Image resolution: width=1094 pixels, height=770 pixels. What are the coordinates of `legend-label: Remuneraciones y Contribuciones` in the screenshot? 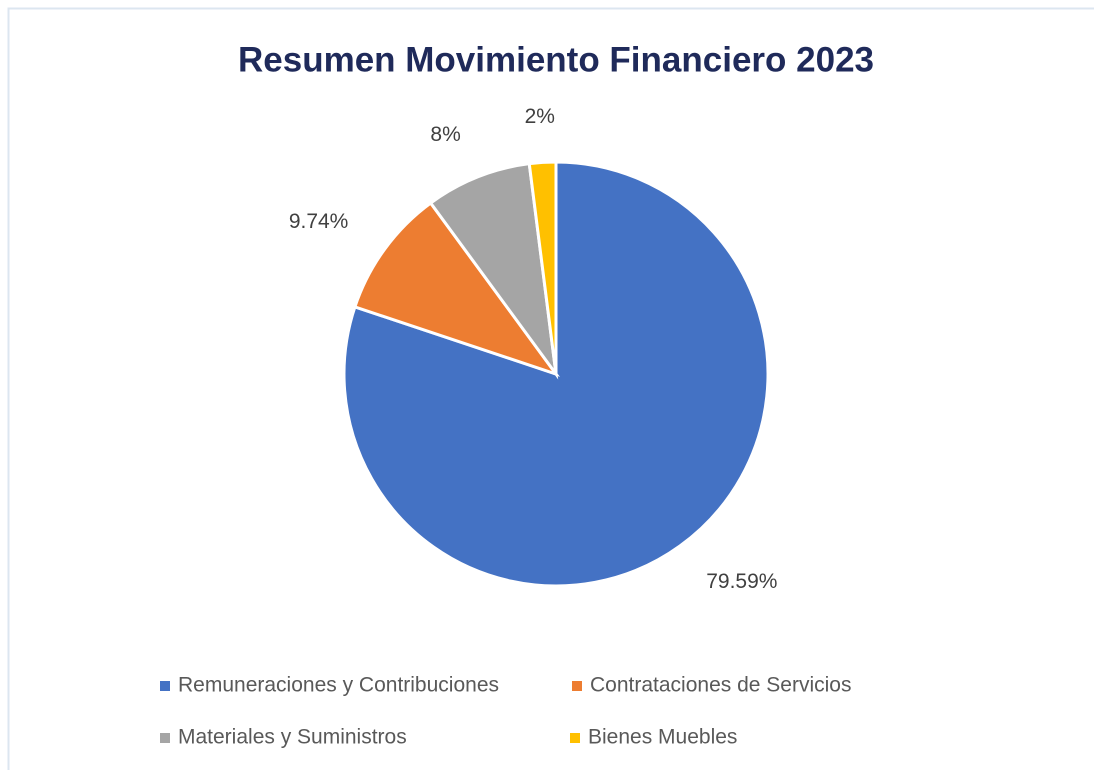 It's located at (338, 685).